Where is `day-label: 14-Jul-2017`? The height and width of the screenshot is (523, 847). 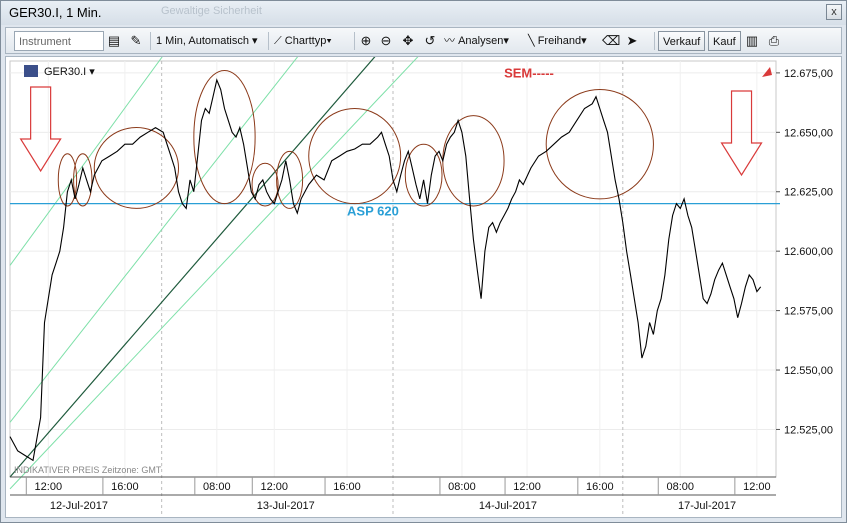 day-label: 14-Jul-2017 is located at coordinates (508, 506).